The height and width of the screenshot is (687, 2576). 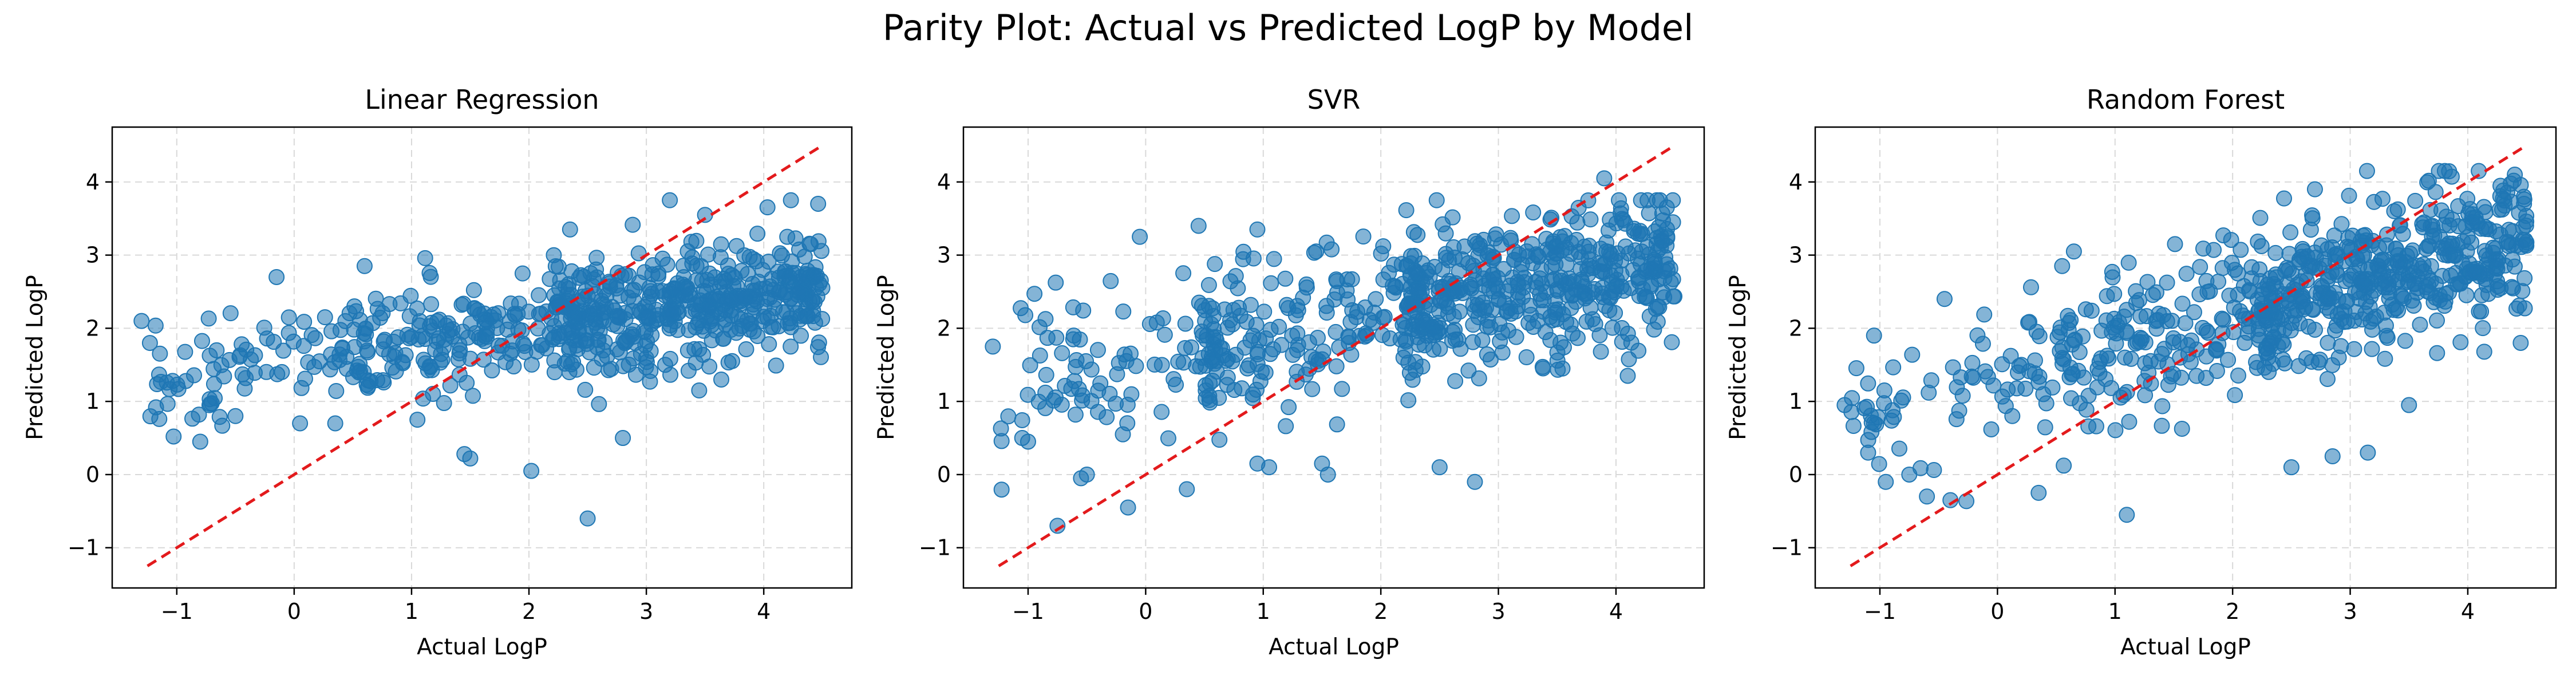 What do you see at coordinates (2232, 611) in the screenshot?
I see `x-tick-label: 2` at bounding box center [2232, 611].